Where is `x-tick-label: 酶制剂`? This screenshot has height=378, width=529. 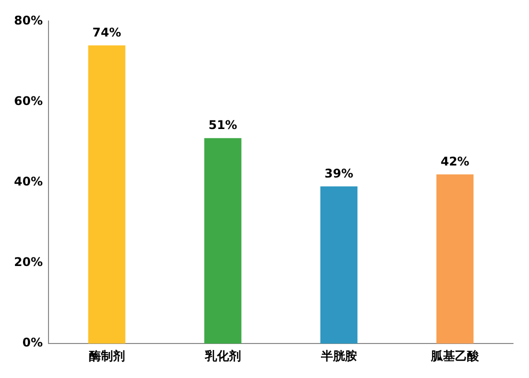
x-tick-label: 酶制剂 is located at coordinates (106, 355).